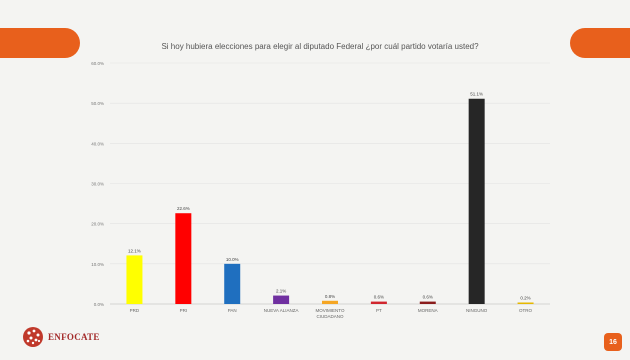 This screenshot has height=360, width=630. What do you see at coordinates (476, 94) in the screenshot?
I see `bar-value-label: 51.1%` at bounding box center [476, 94].